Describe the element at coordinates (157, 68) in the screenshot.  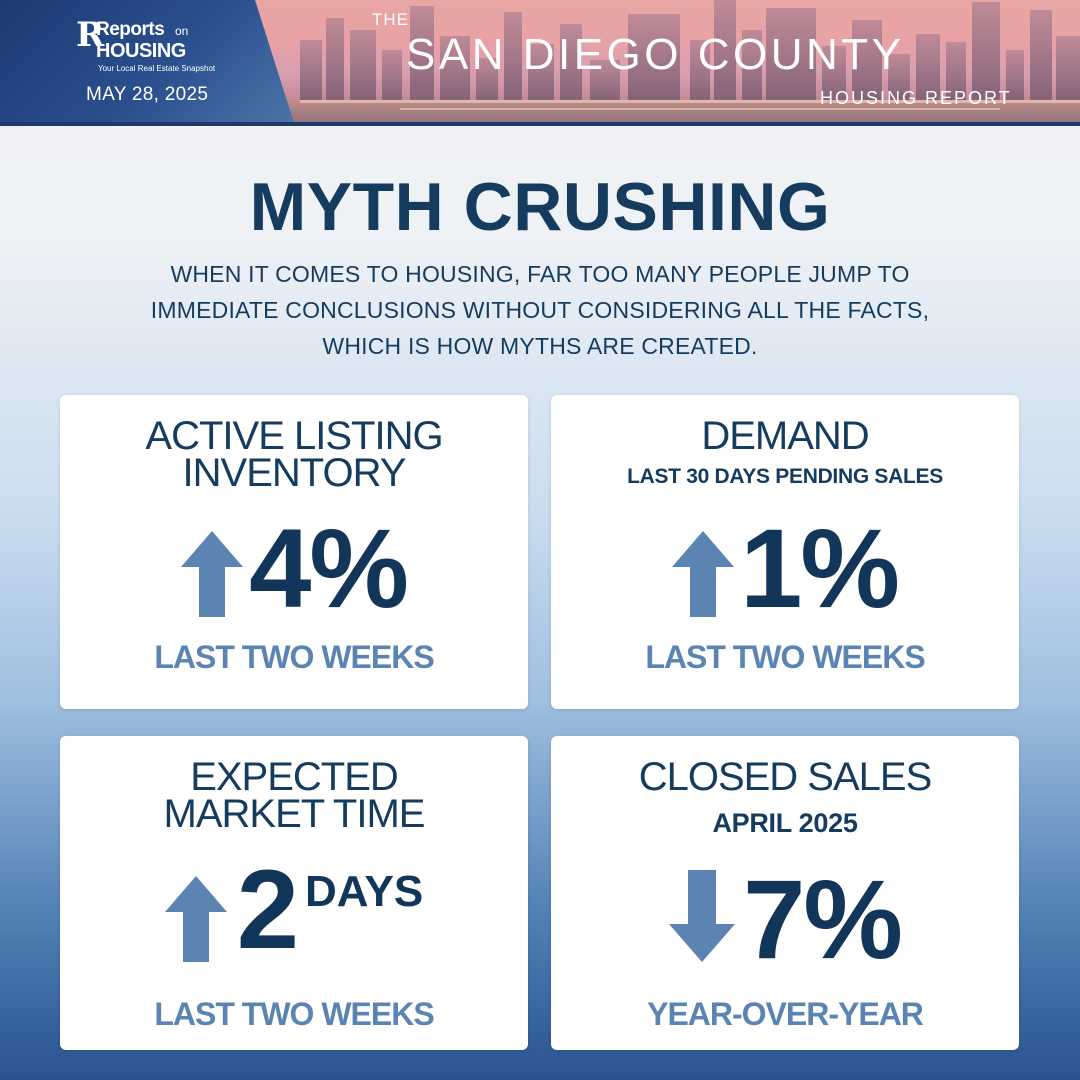
I see `logo-tagline: Your Local Real Estate Snapshot` at that location.